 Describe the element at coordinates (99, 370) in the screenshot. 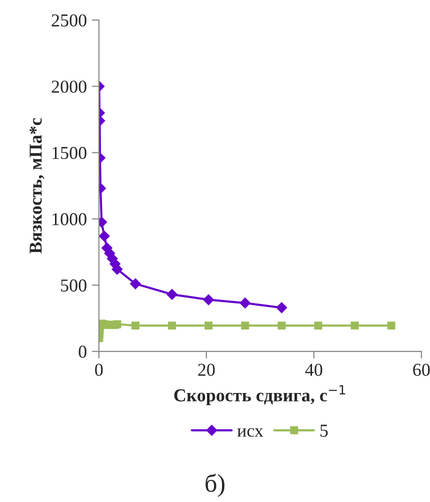

I see `x-tick-label: 0` at that location.